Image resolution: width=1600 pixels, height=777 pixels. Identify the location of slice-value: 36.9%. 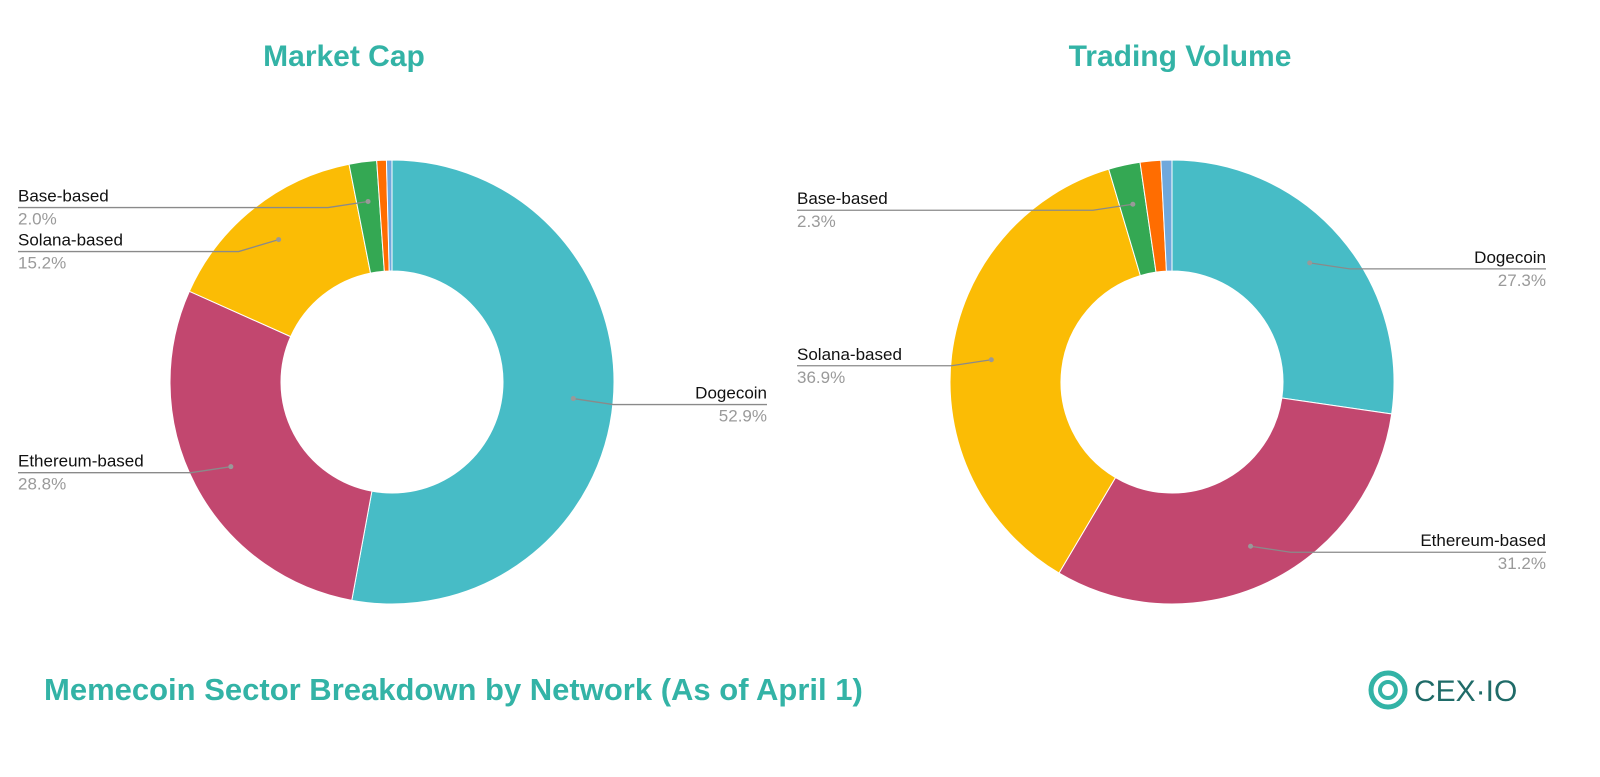
(821, 377).